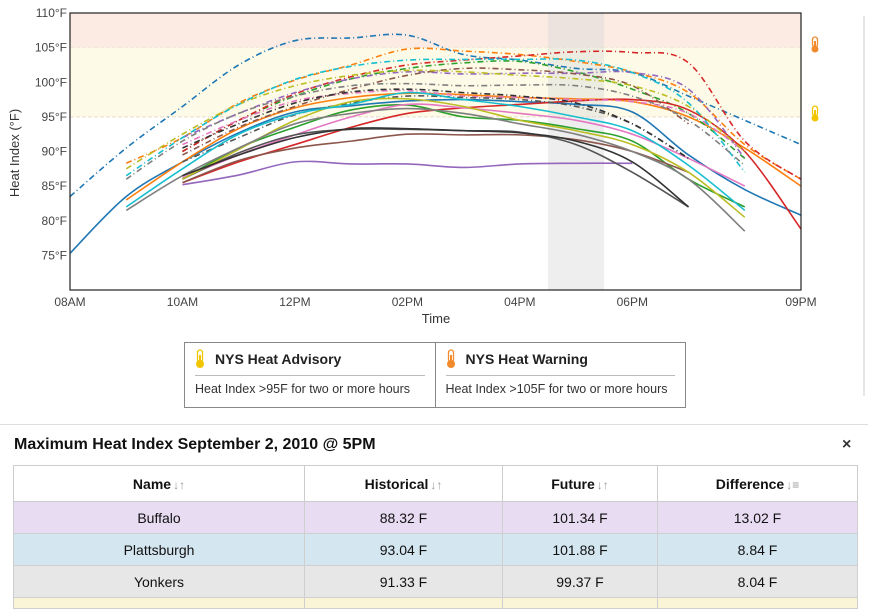 The width and height of the screenshot is (876, 610). I want to click on band-advisory, so click(435, 82).